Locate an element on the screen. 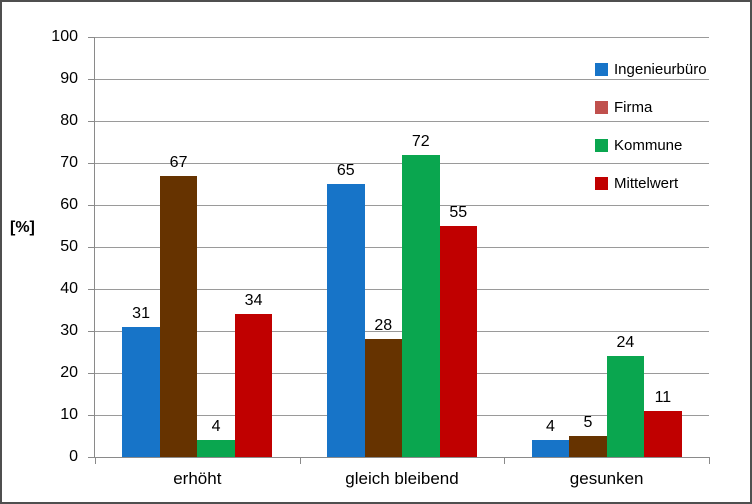 This screenshot has height=504, width=752. legend-item: Kommune is located at coordinates (651, 145).